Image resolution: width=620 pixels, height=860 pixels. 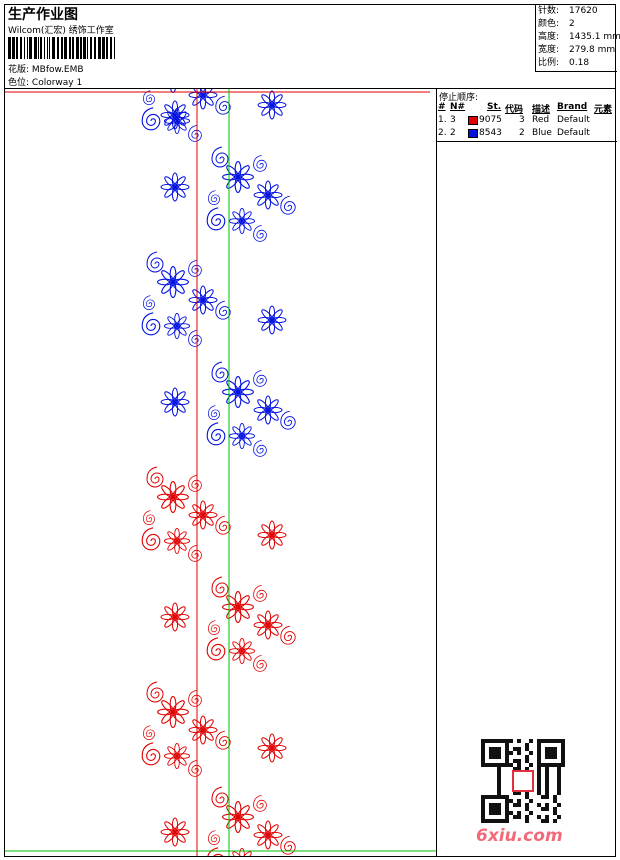 I want to click on qr-code, so click(x=523, y=781).